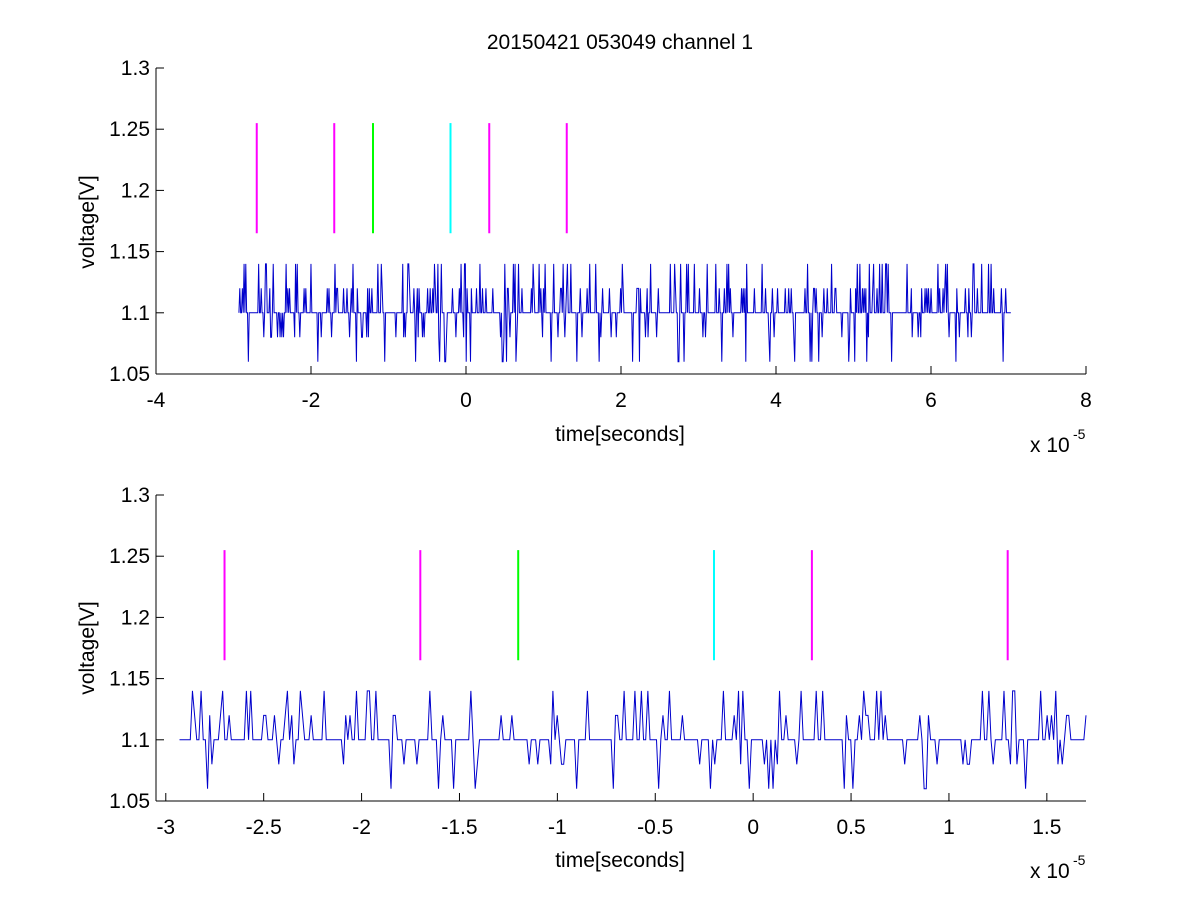 The height and width of the screenshot is (901, 1200). I want to click on x-tick-label: 1.5, so click(1046, 827).